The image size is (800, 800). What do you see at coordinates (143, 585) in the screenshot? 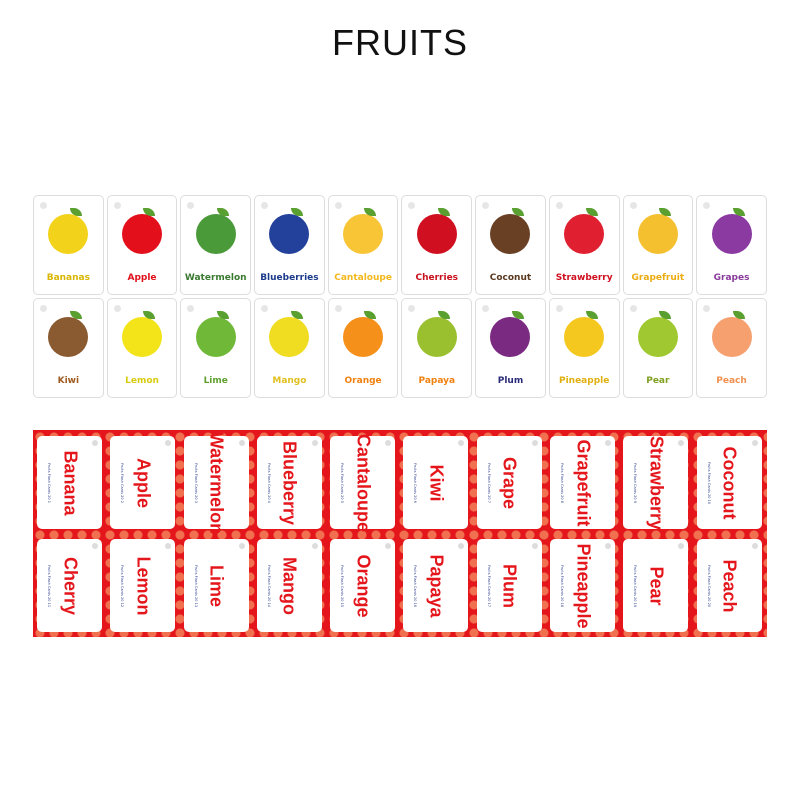
I see `back-card-name: Lemon` at bounding box center [143, 585].